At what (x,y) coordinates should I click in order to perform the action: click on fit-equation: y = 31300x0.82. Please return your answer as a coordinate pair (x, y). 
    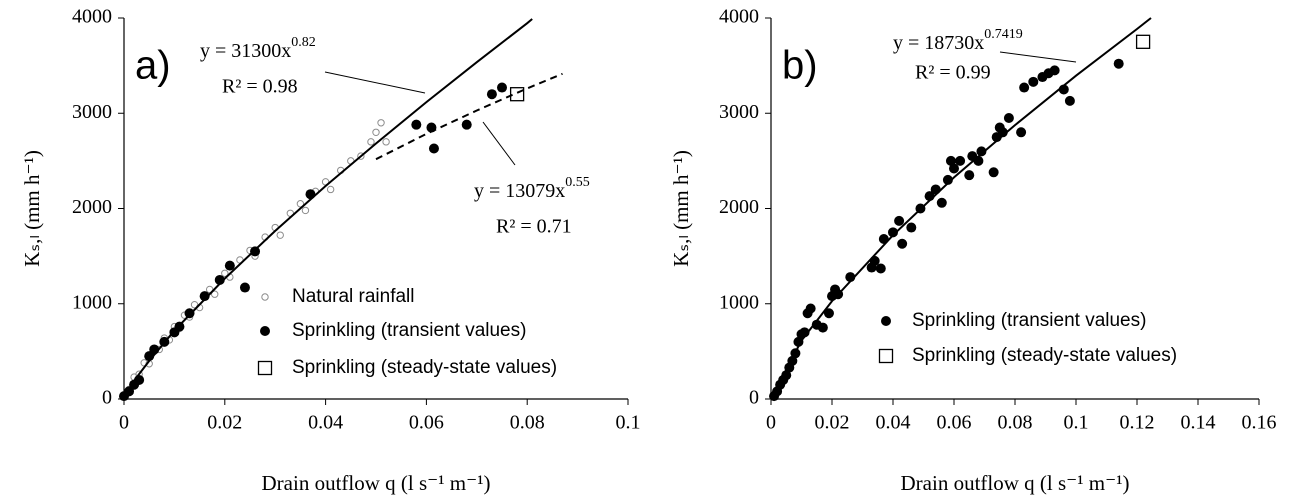
    Looking at the image, I should click on (258, 48).